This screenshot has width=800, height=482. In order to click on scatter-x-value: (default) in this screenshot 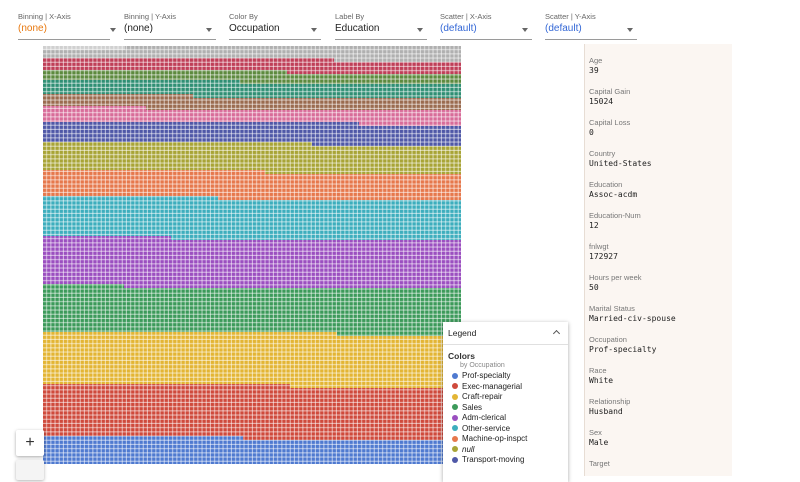, I will do `click(458, 28)`.